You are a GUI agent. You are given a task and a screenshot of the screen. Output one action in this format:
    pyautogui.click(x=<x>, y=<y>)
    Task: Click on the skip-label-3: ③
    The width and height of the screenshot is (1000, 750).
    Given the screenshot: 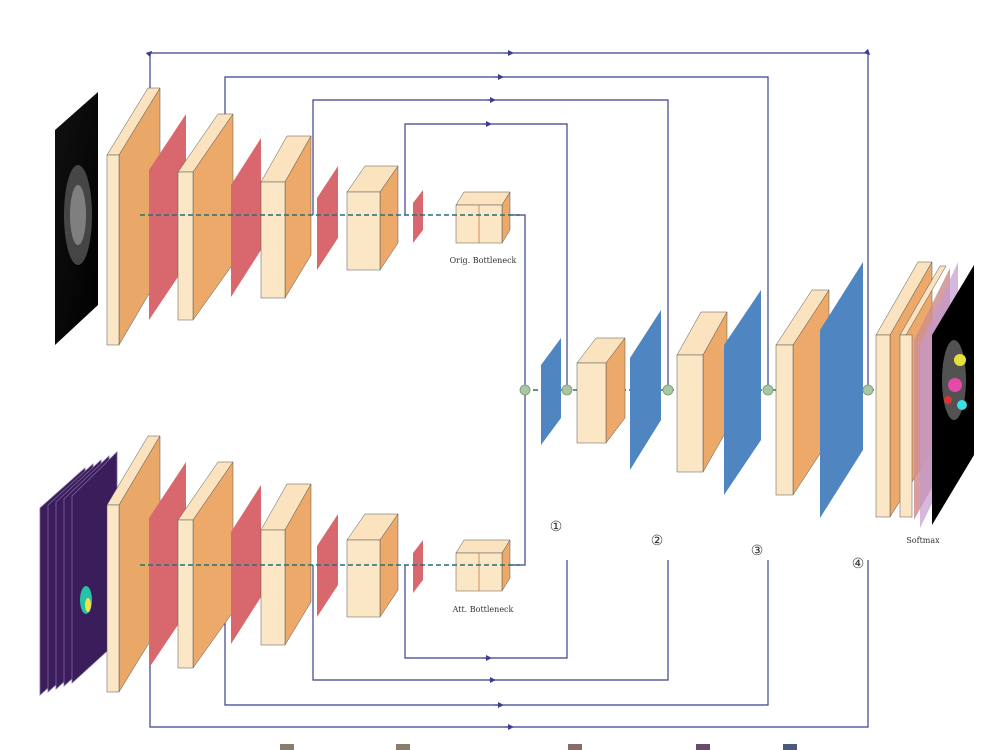 What is the action you would take?
    pyautogui.click(x=757, y=551)
    